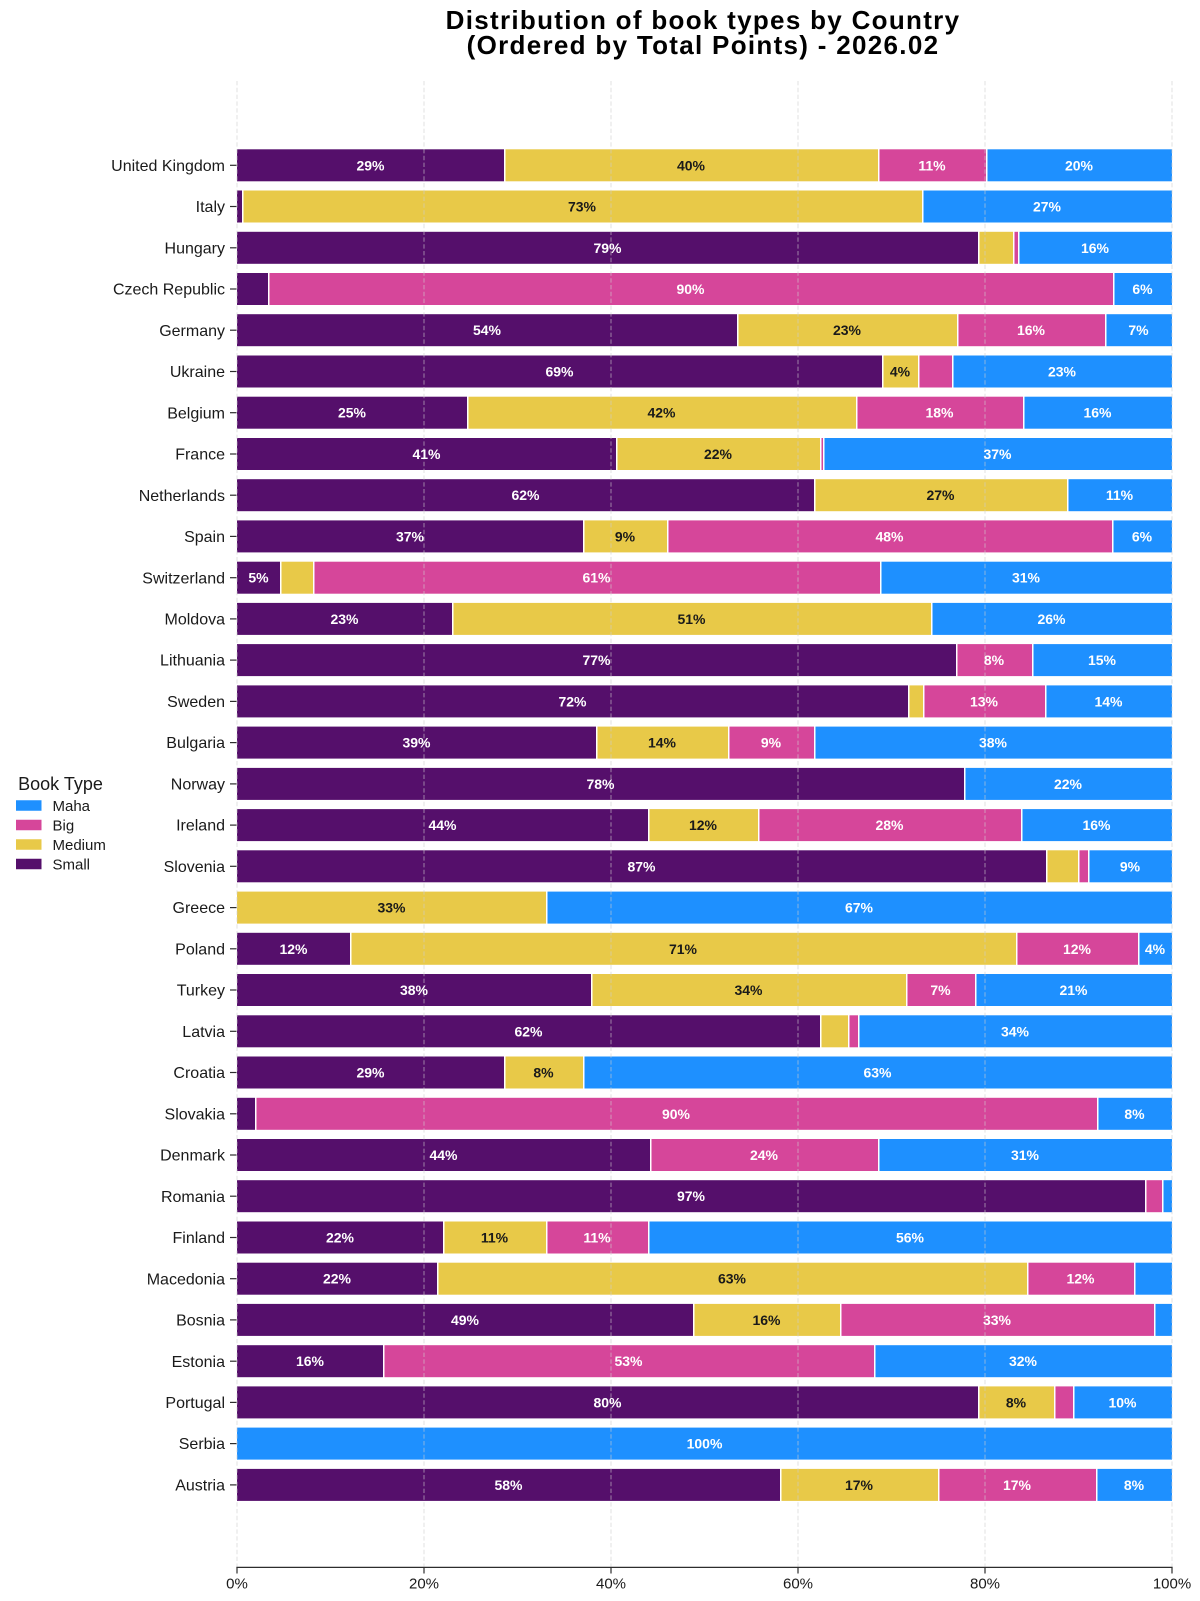 Image resolution: width=1200 pixels, height=1601 pixels. Describe the element at coordinates (60, 784) in the screenshot. I see `svg-text: Book Type` at that location.